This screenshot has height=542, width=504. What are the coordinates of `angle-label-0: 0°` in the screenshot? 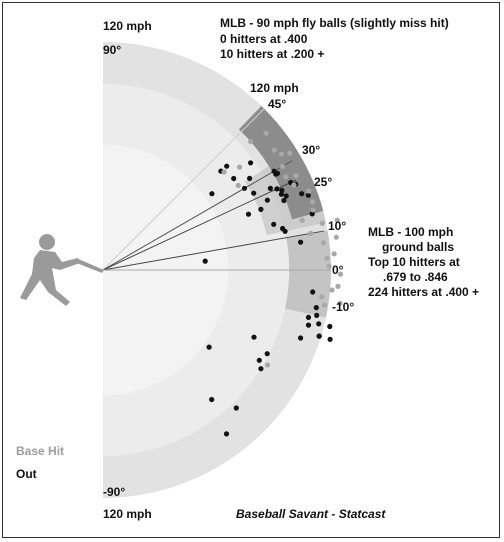 It's located at (338, 270).